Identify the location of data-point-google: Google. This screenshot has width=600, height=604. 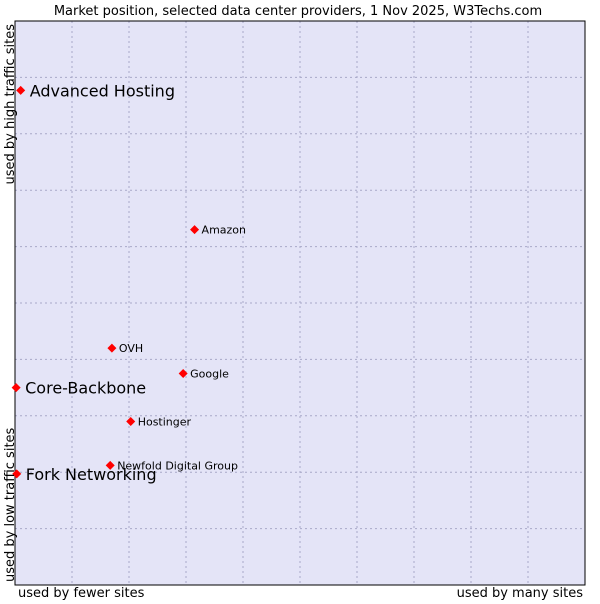
(203, 374).